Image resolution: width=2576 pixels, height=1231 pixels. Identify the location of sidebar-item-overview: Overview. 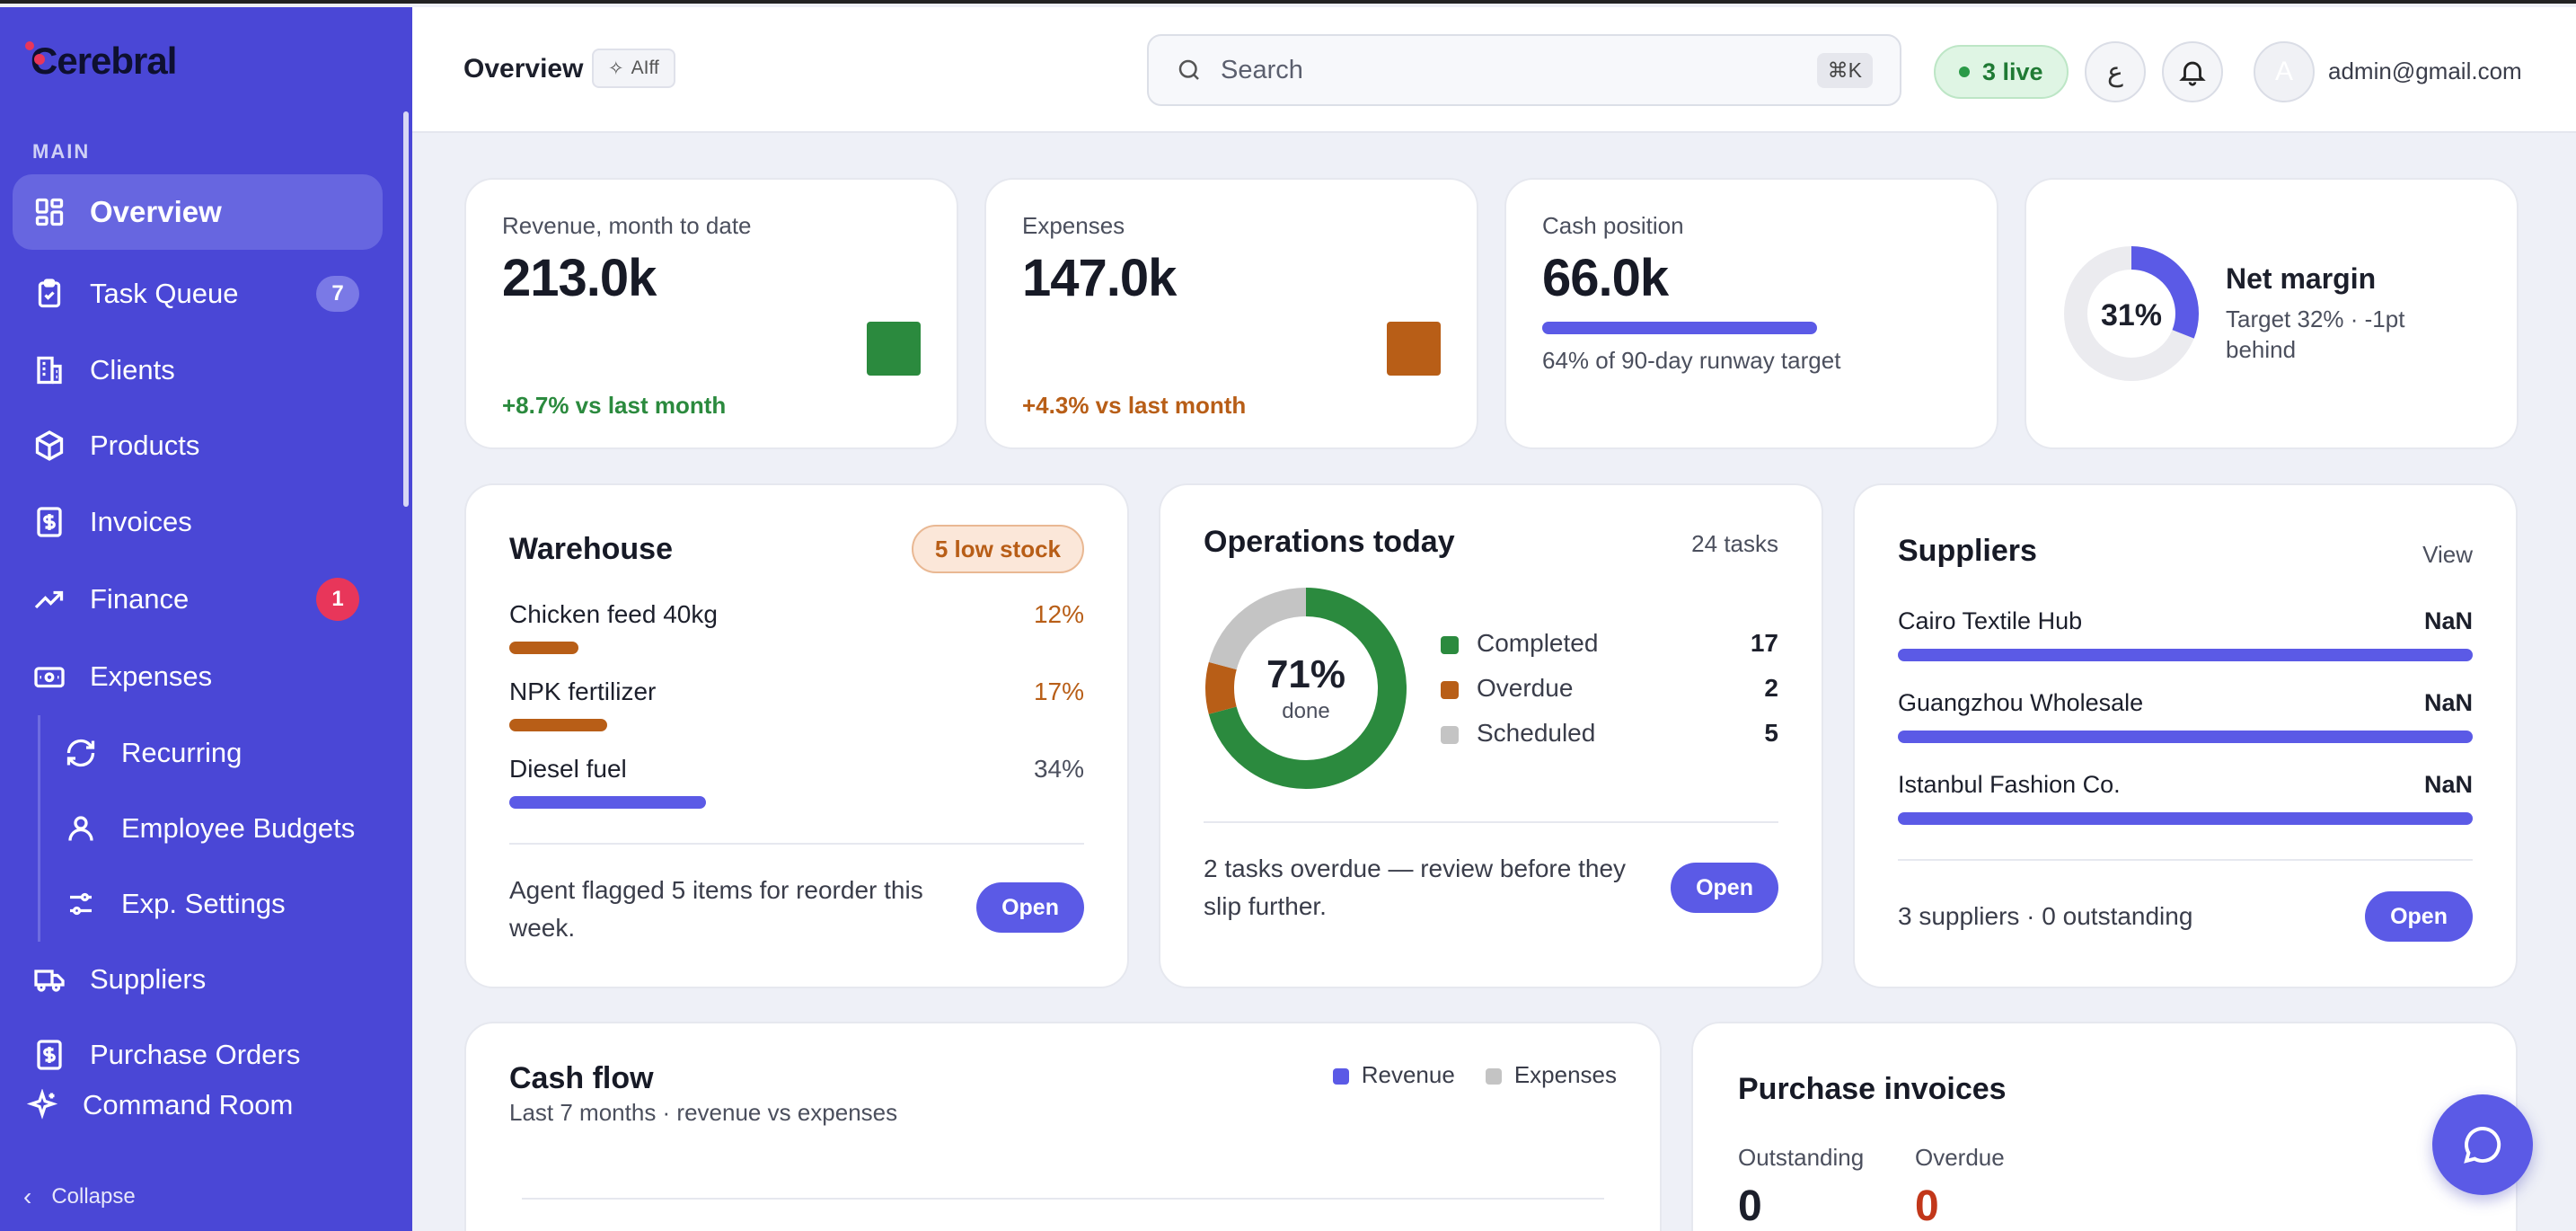
(198, 212).